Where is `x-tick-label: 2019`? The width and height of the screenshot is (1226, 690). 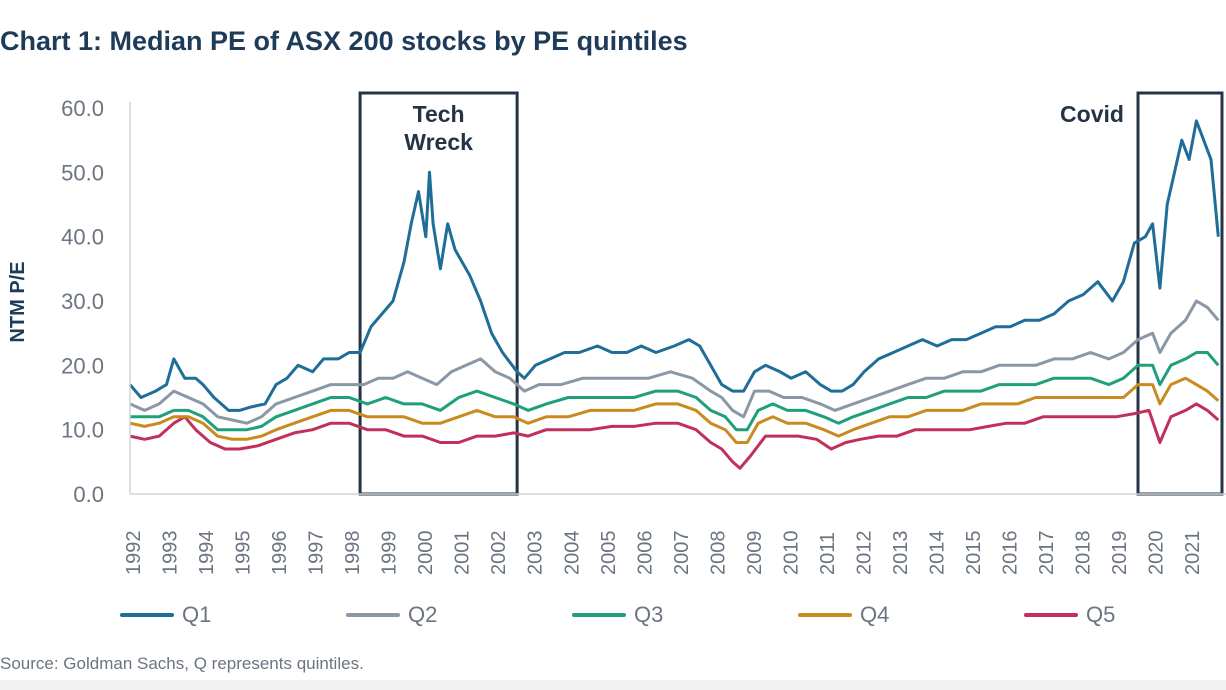
x-tick-label: 2019 is located at coordinates (1120, 553).